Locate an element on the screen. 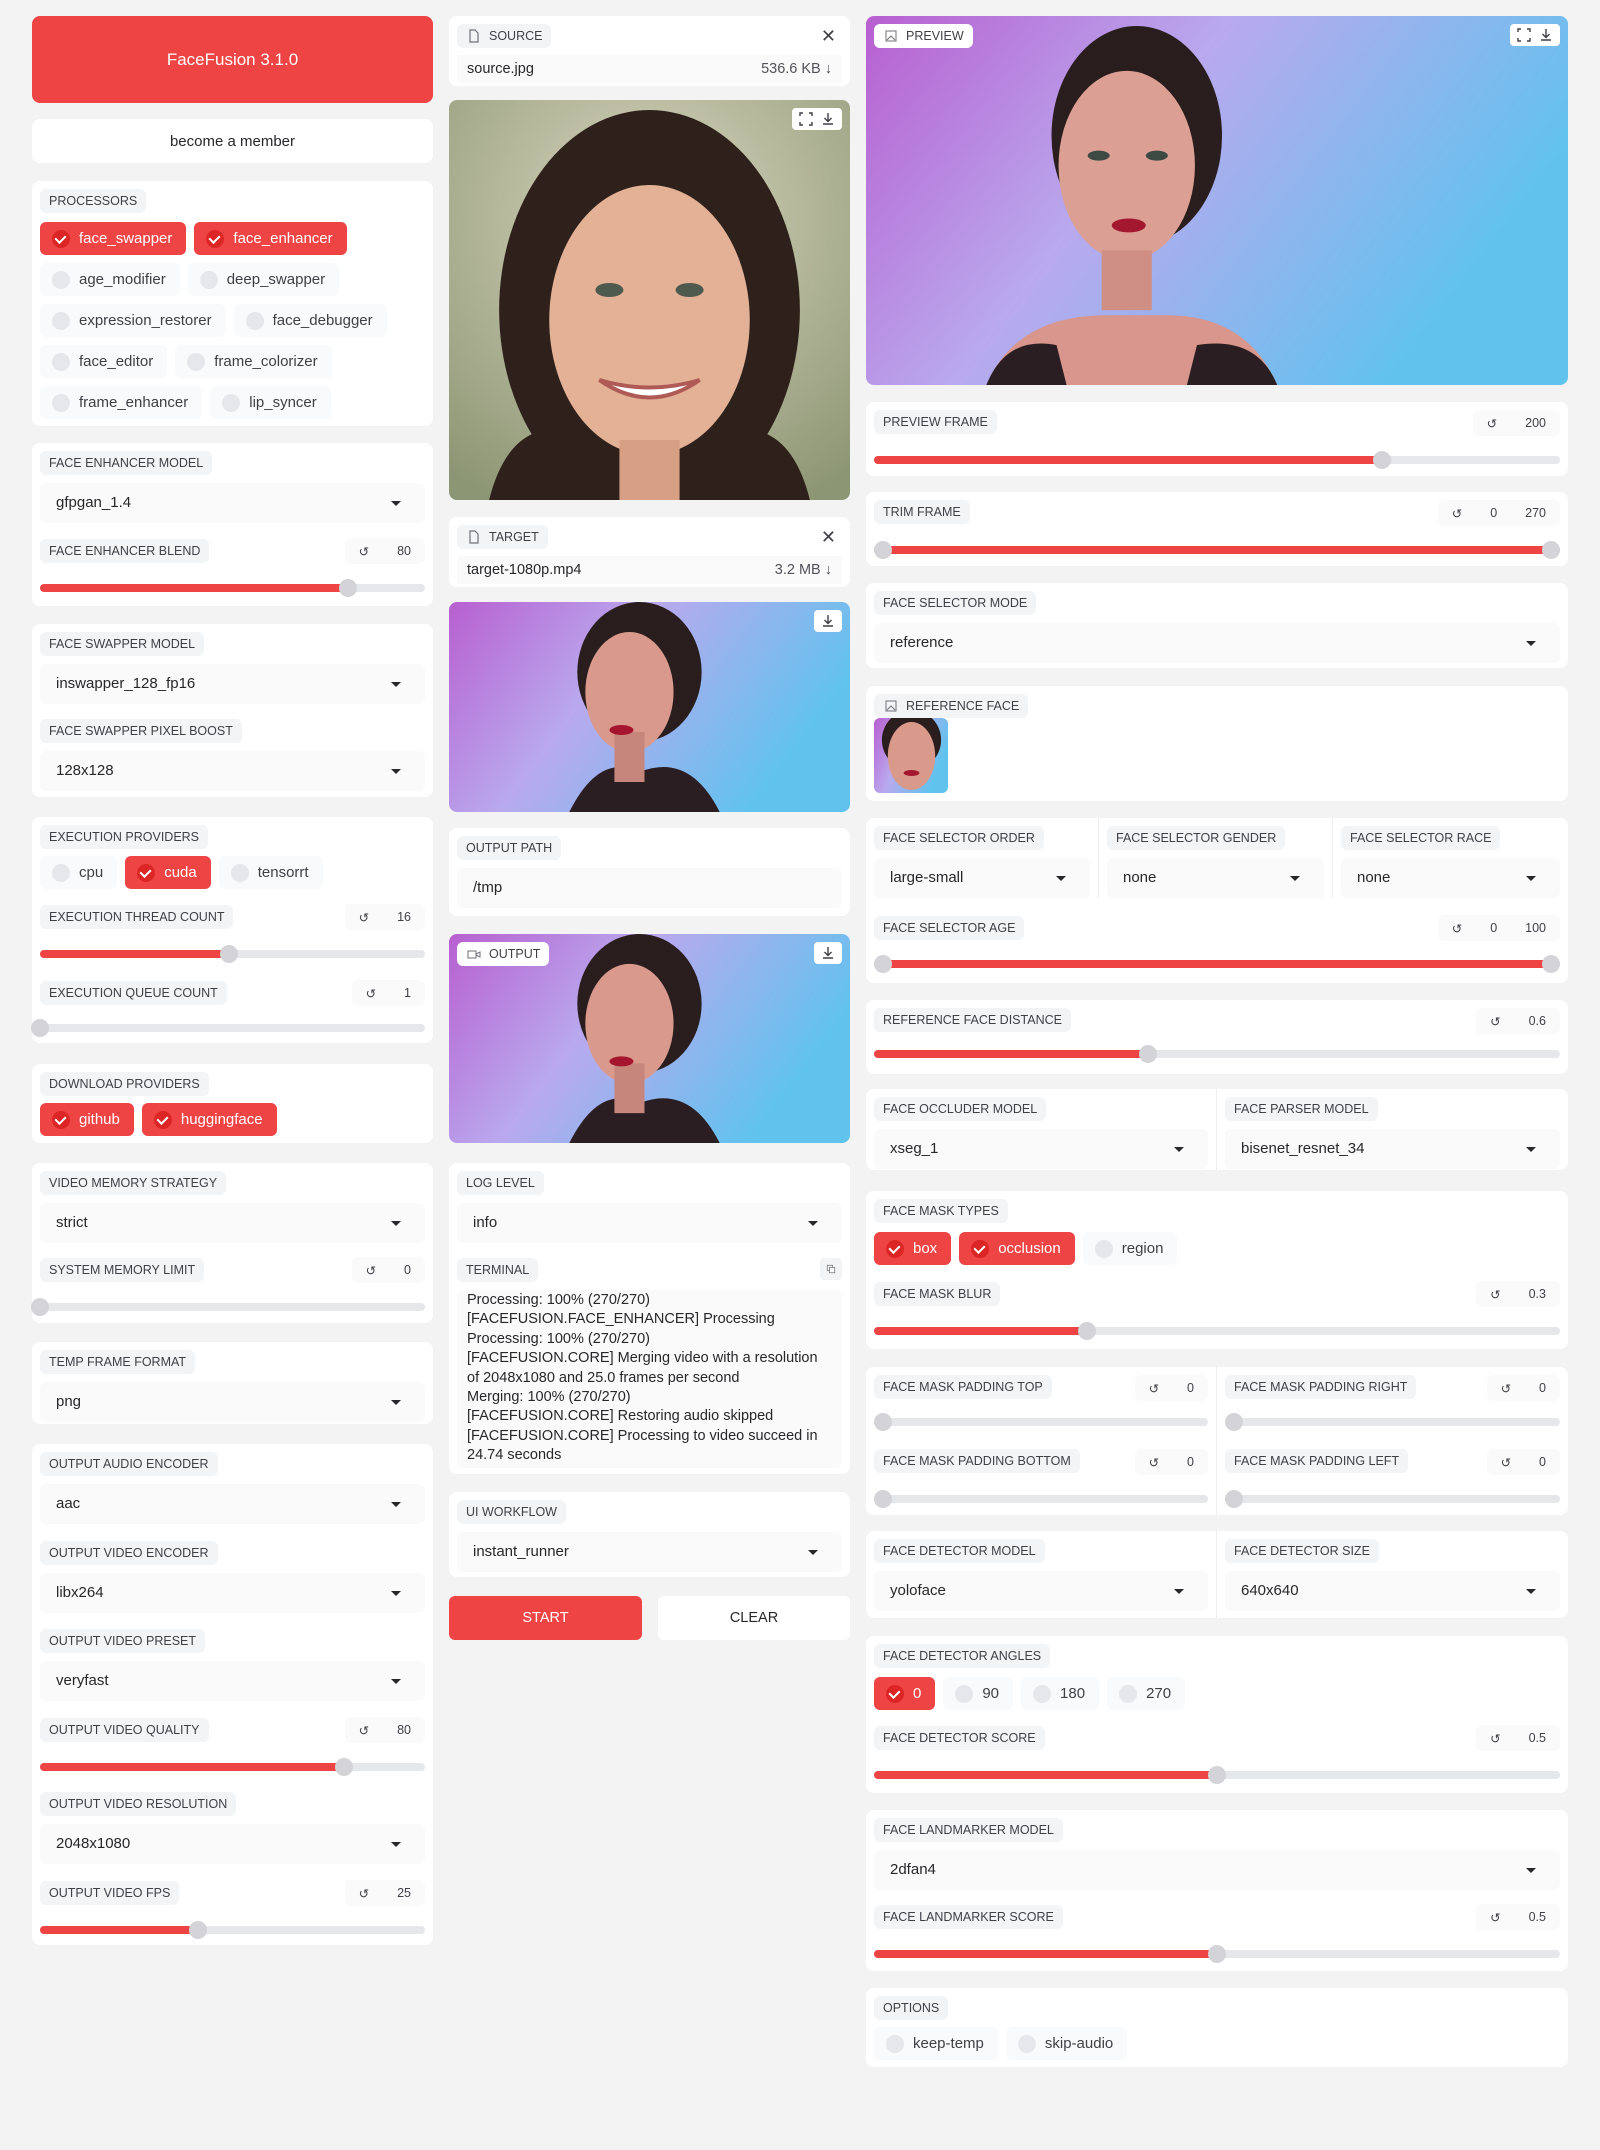 The height and width of the screenshot is (2150, 1600). age-end-value: 100 is located at coordinates (1535, 928).